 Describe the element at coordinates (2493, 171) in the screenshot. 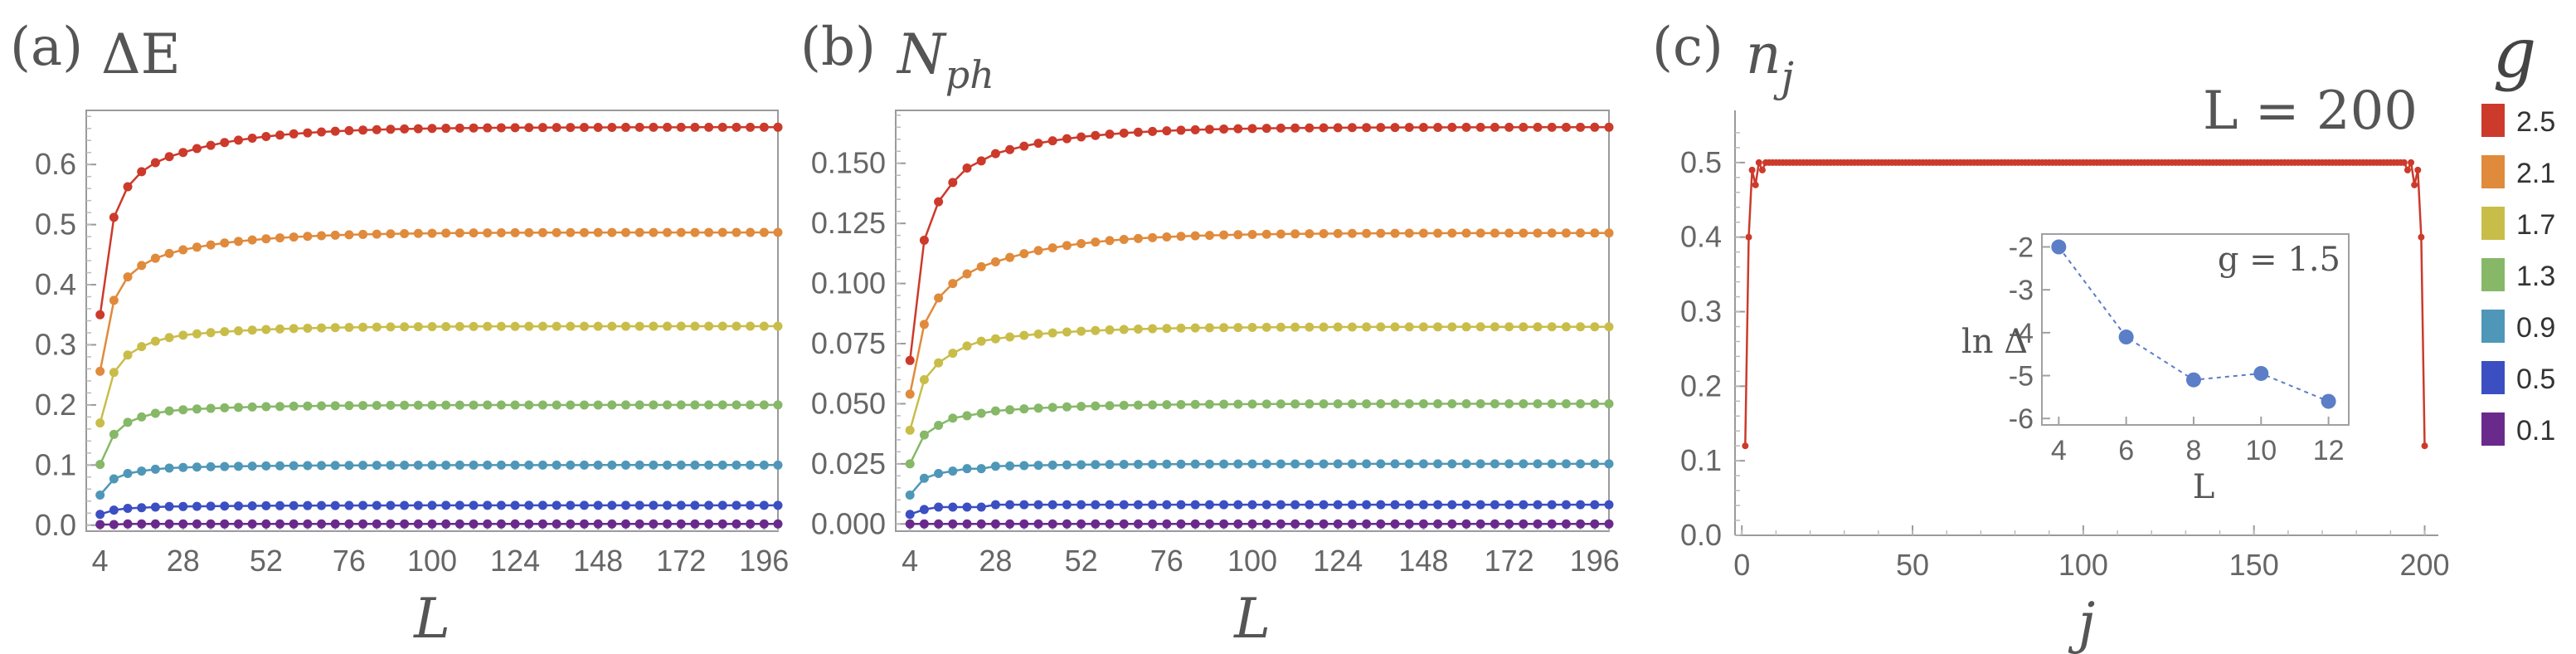

I see `legend-swatch` at that location.